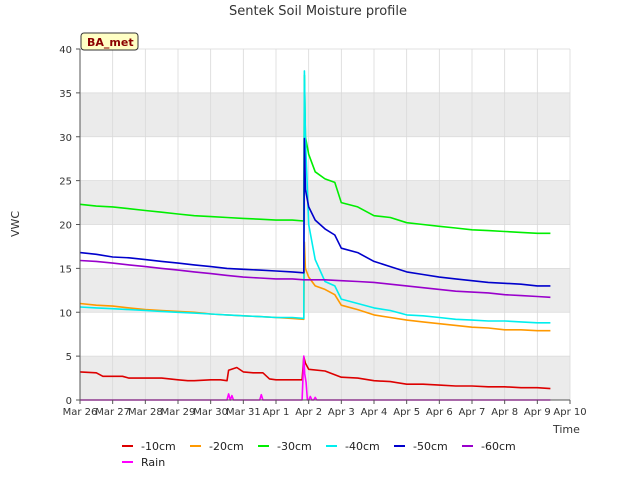 Image resolution: width=640 pixels, height=480 pixels. Describe the element at coordinates (308, 412) in the screenshot. I see `x-tick-label: Apr 2` at that location.